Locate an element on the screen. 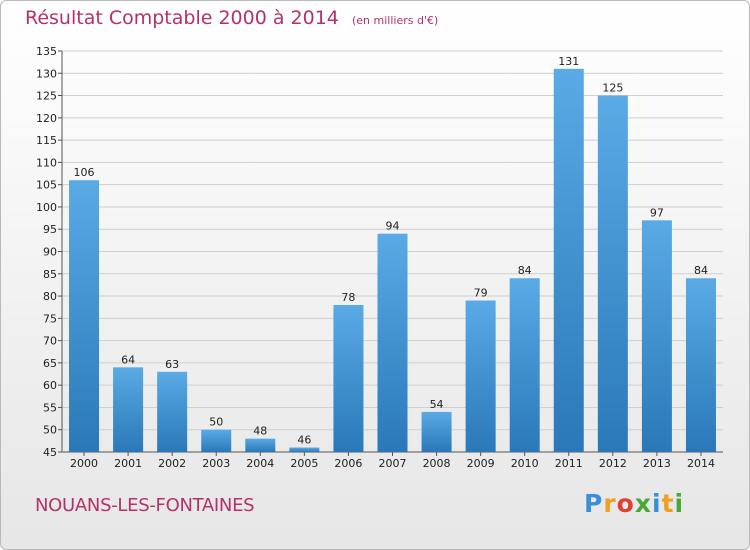 The width and height of the screenshot is (750, 550). y-tick-label: 110 is located at coordinates (46, 162).